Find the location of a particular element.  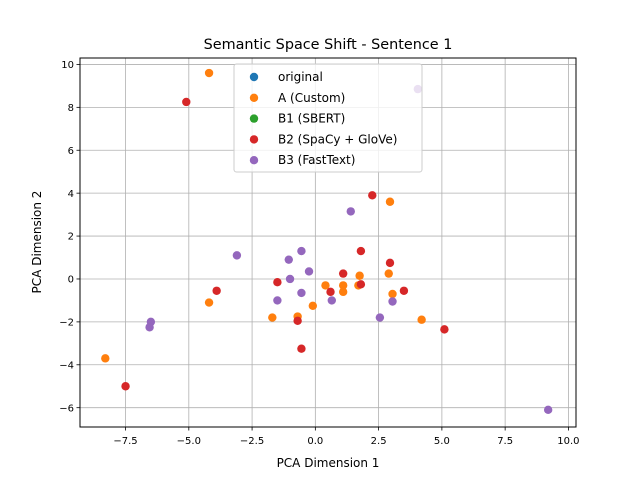

y-tick-label: 8 is located at coordinates (71, 108).